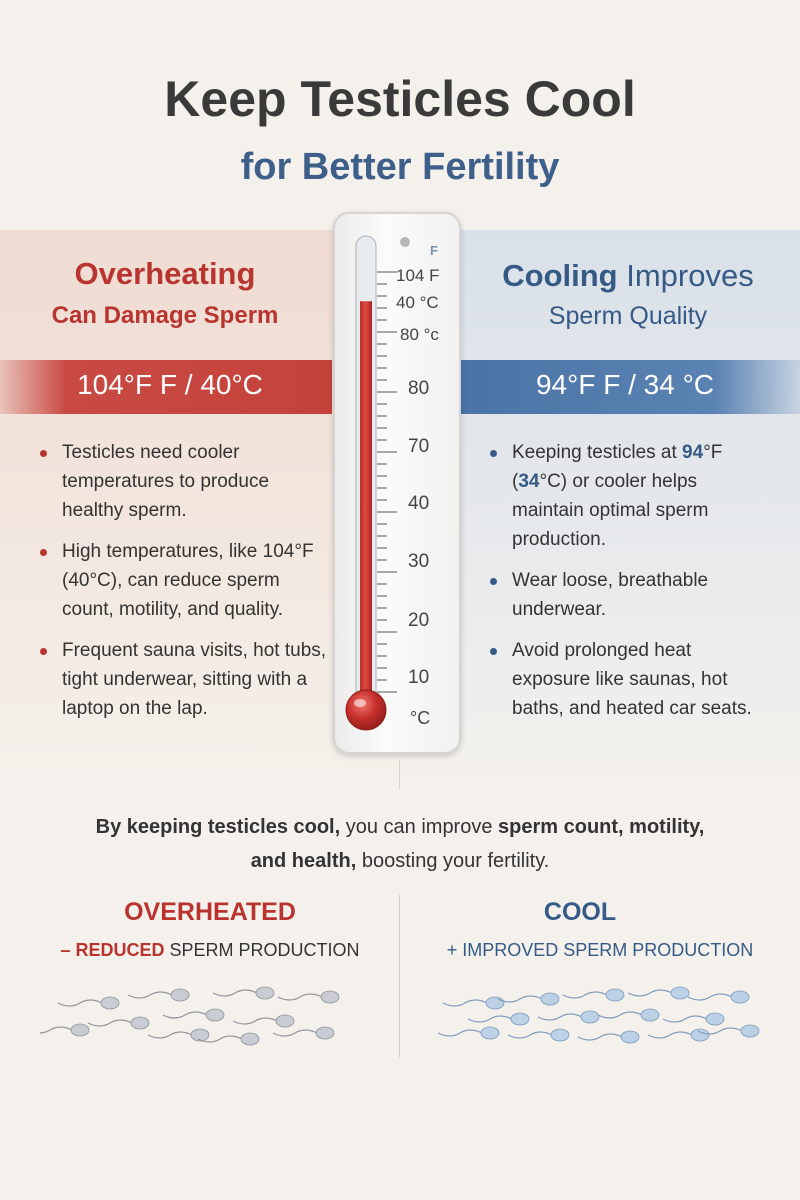 Image resolution: width=800 pixels, height=1200 pixels. I want to click on tick-label: 80 °c, so click(419, 334).